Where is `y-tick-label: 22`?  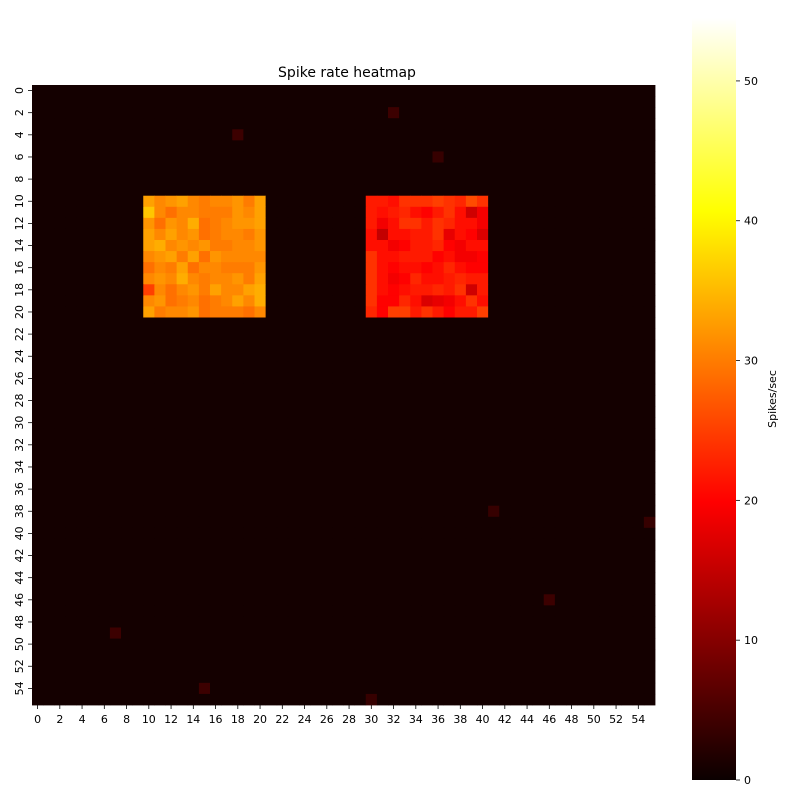
y-tick-label: 22 is located at coordinates (19, 334).